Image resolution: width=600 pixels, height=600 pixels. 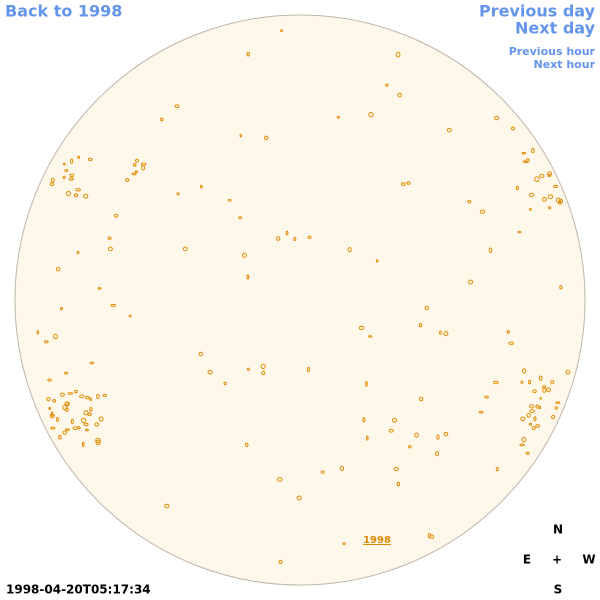 I want to click on year-link: 1998, so click(x=377, y=540).